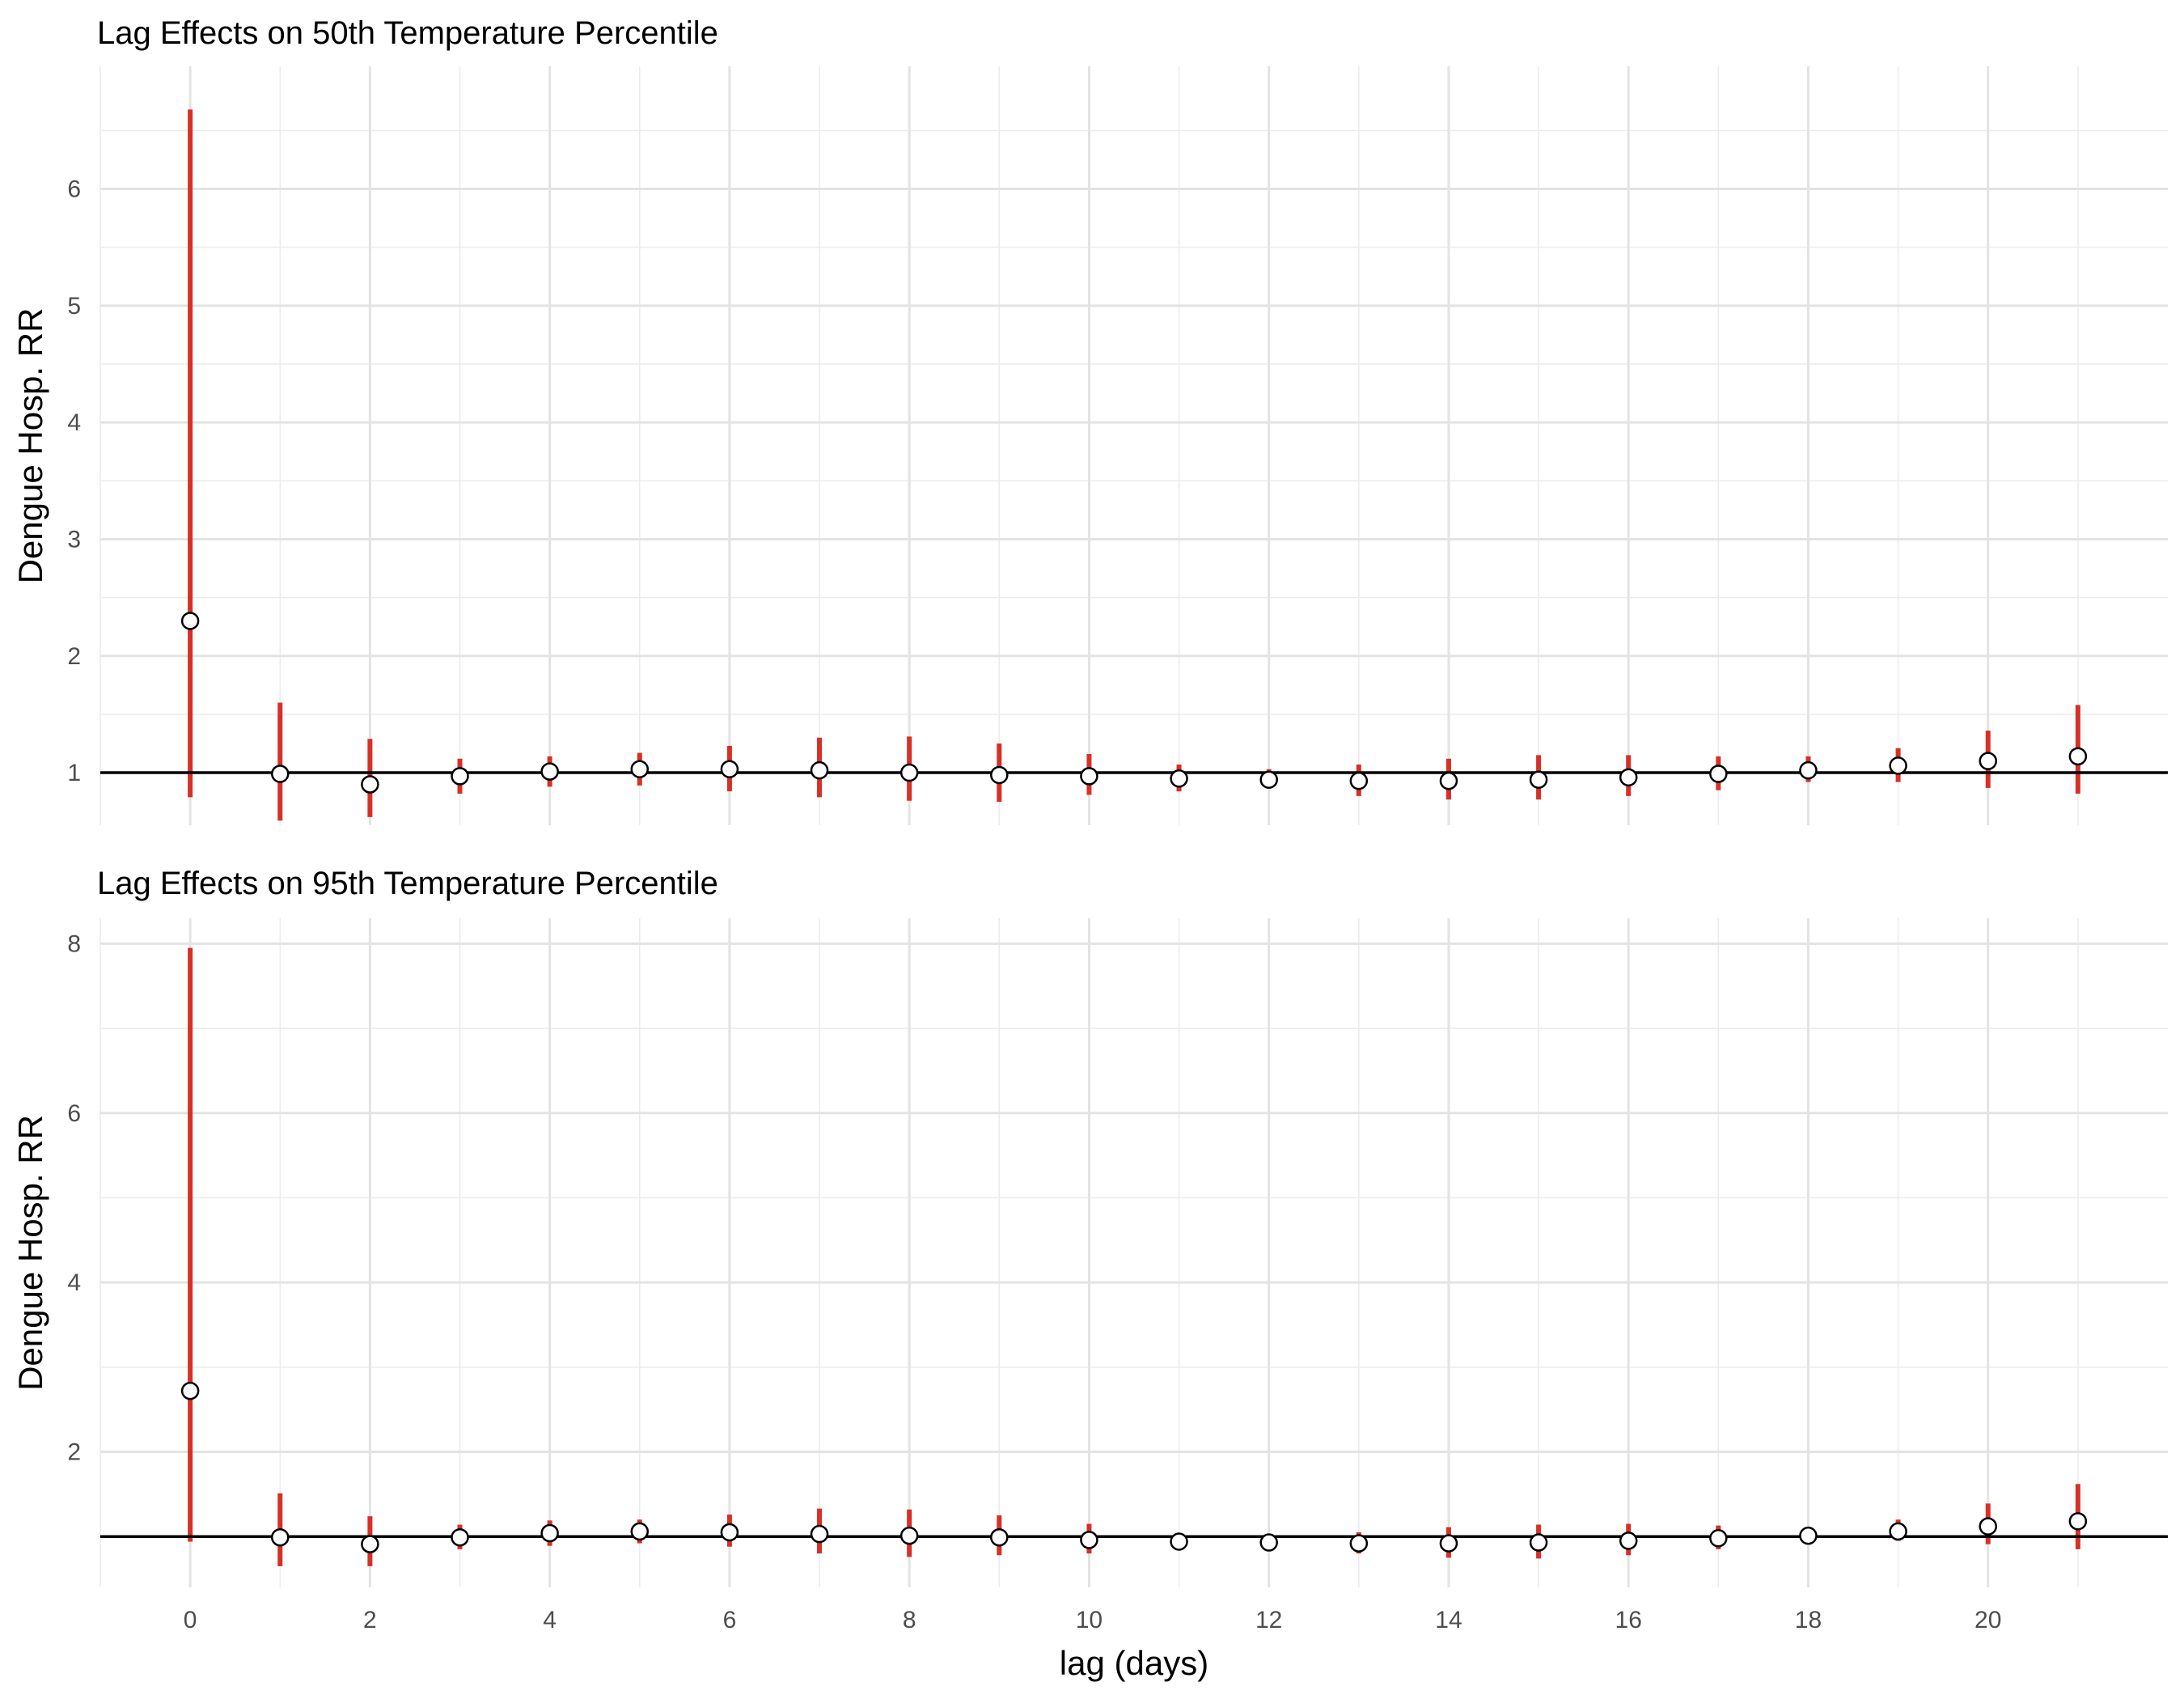  What do you see at coordinates (74, 306) in the screenshot?
I see `y-tick-label: 5` at bounding box center [74, 306].